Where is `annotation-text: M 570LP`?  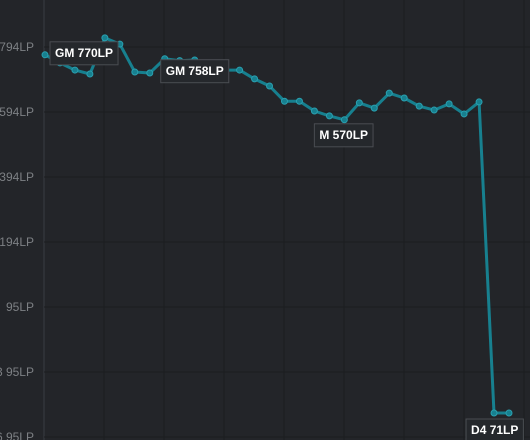
annotation-text: M 570LP is located at coordinates (343, 135).